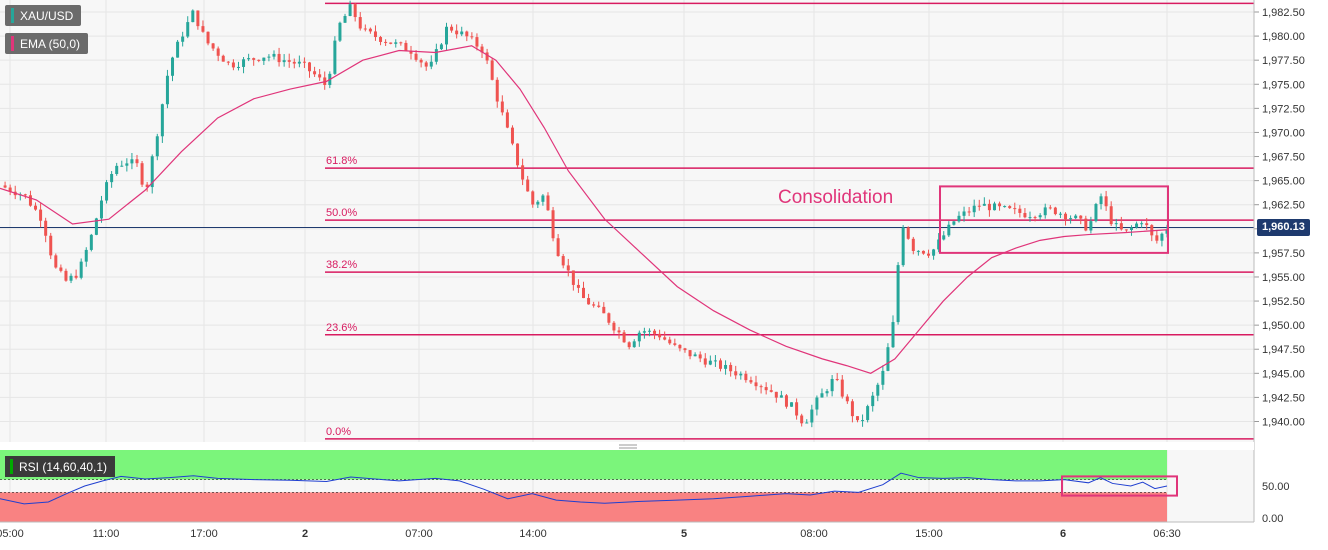  Describe the element at coordinates (1283, 158) in the screenshot. I see `y-tick-label: 1,967.50` at that location.